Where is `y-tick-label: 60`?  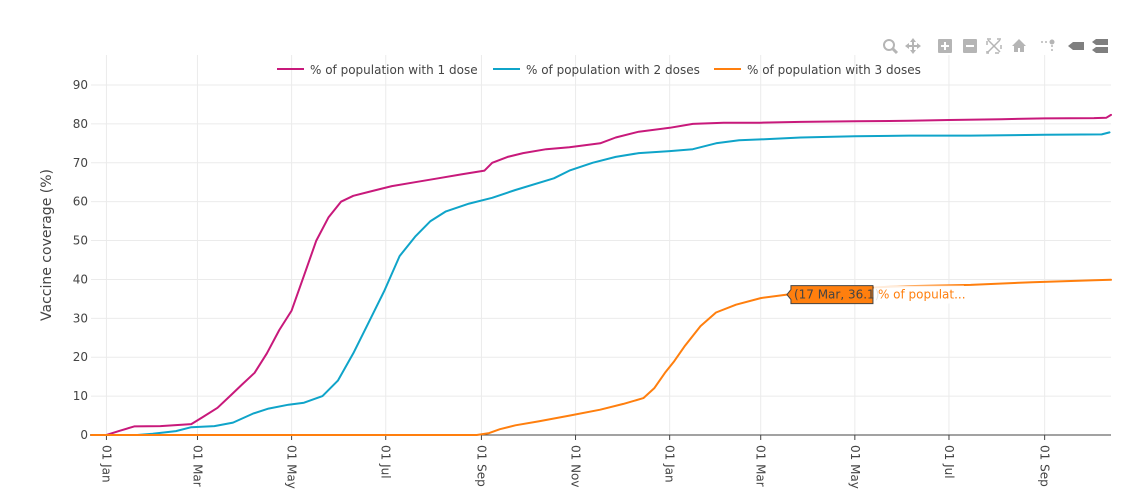 y-tick-label: 60 is located at coordinates (80, 202).